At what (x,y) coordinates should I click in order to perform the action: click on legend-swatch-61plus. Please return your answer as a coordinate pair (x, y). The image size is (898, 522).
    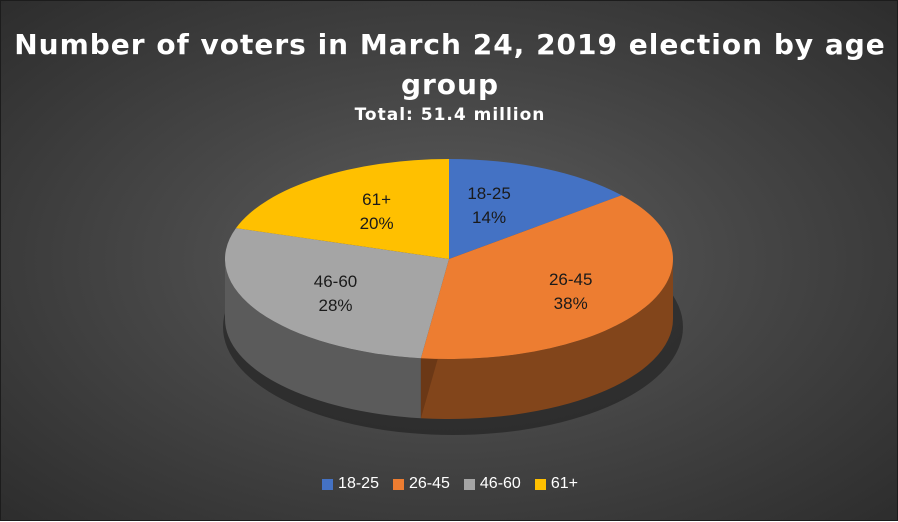
    Looking at the image, I should click on (540, 484).